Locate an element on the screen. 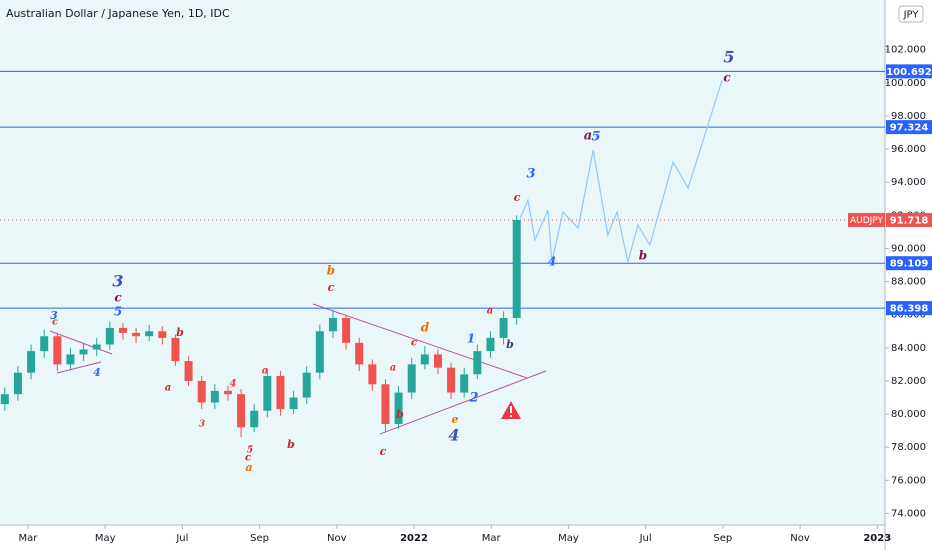 The width and height of the screenshot is (932, 550). currency-button is located at coordinates (911, 14).